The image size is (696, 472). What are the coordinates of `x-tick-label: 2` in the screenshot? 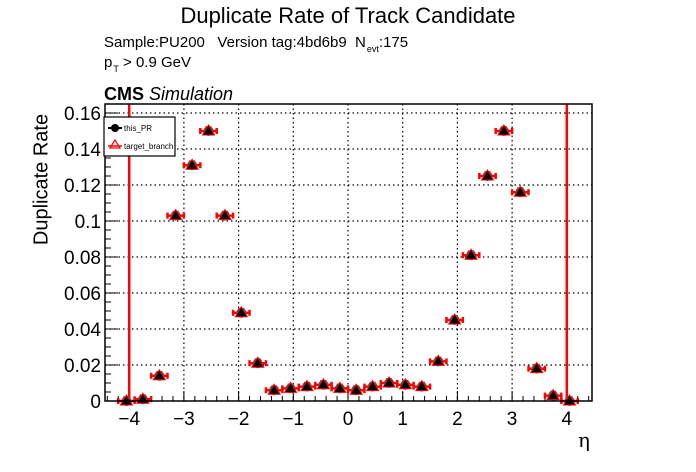 It's located at (457, 419).